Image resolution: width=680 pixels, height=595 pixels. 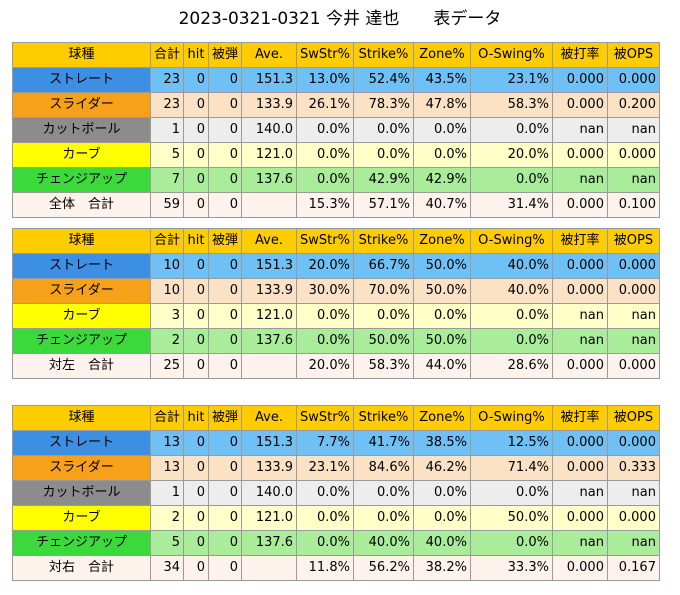 I want to click on table-cell-total: 34, so click(x=167, y=568).